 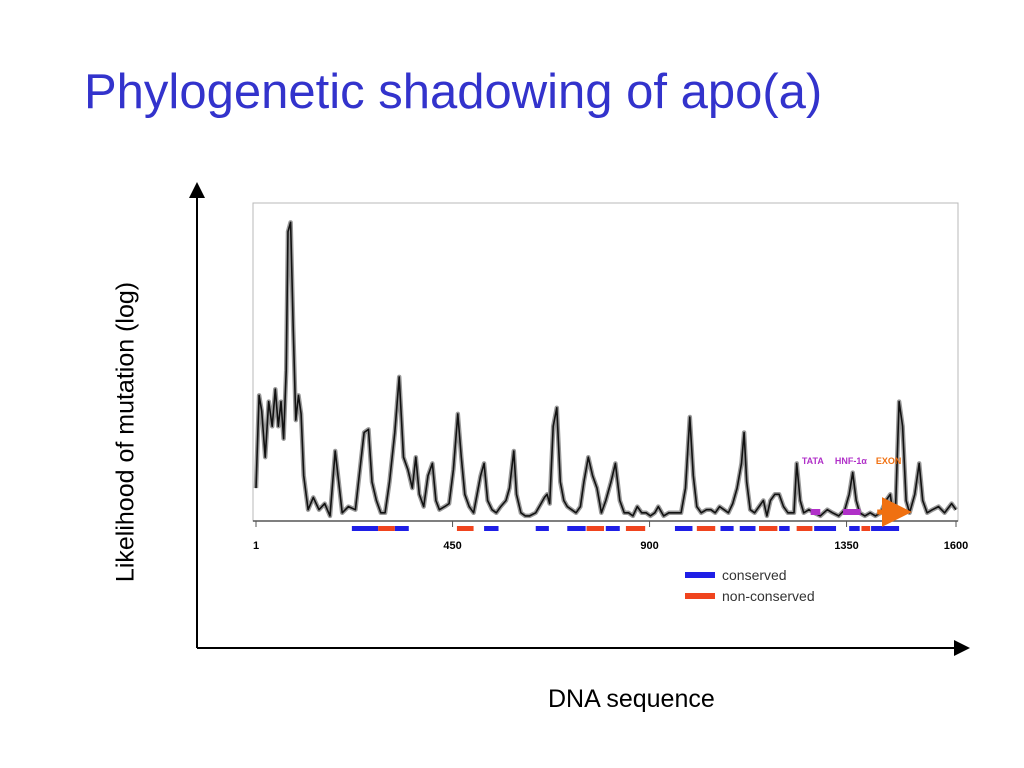 I want to click on x-tick-label: 900, so click(x=649, y=546).